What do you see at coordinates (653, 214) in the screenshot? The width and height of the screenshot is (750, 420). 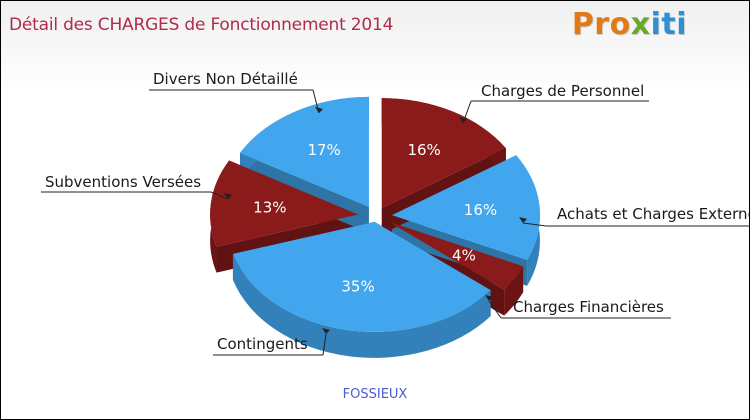 I see `slice-category-label: Achats et Charges Externes` at bounding box center [653, 214].